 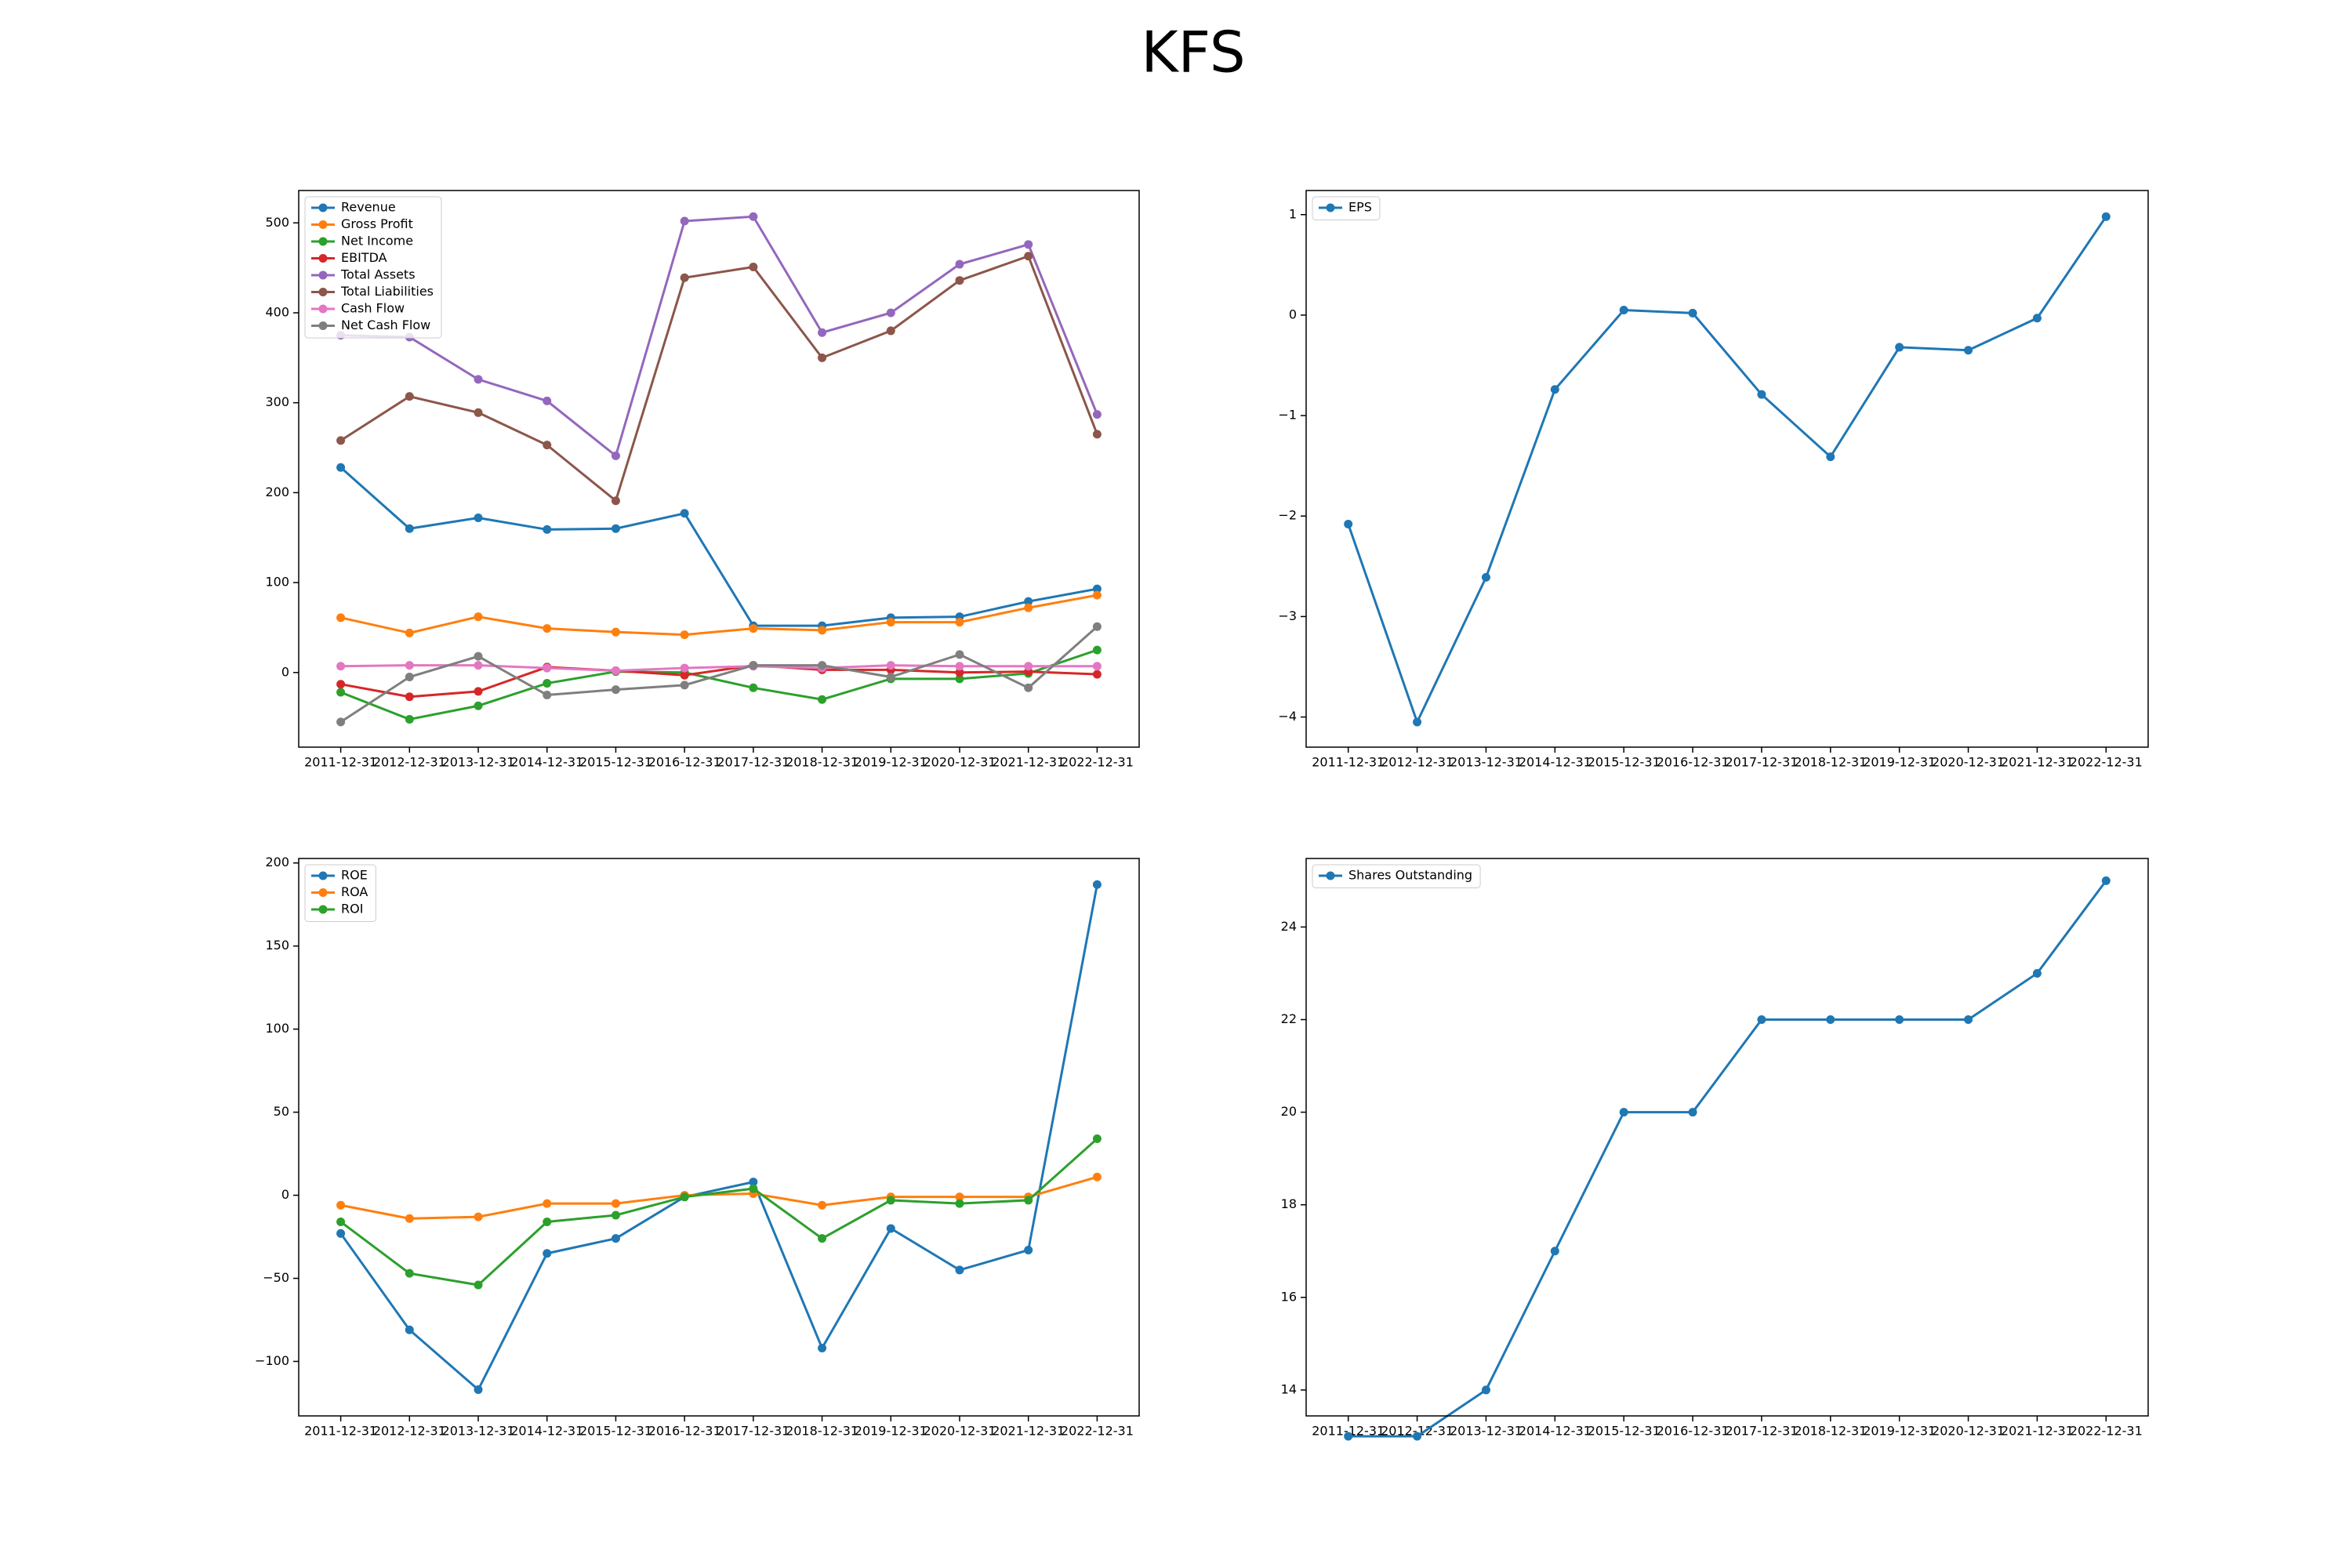 I want to click on legend-label: Gross Profit, so click(x=377, y=223).